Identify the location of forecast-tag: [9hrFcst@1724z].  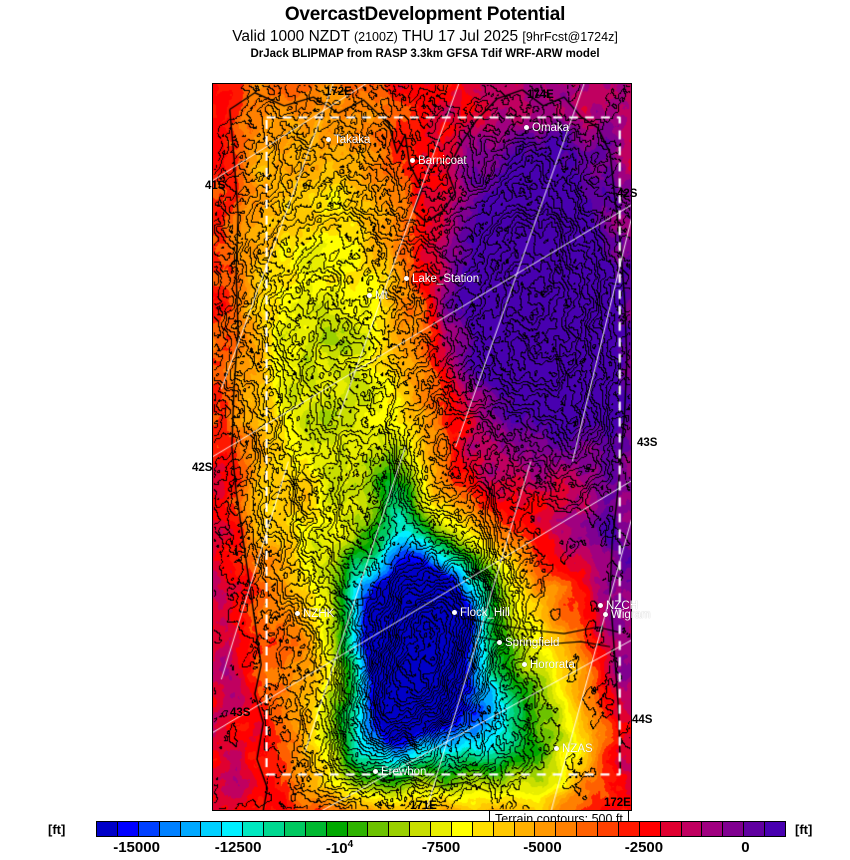
(570, 37).